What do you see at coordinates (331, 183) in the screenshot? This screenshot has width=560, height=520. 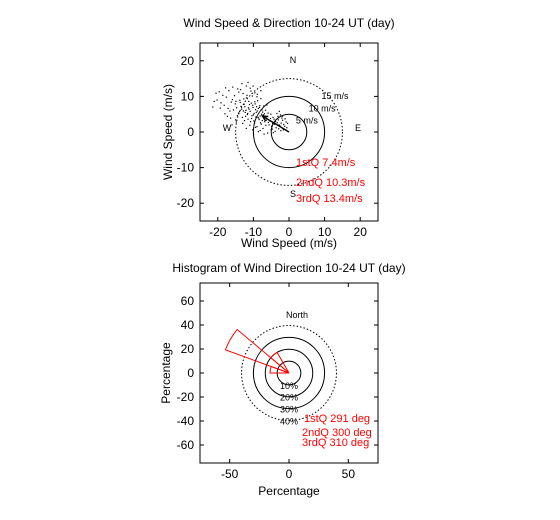 I see `quartile-label-2: 2ndQ 10.3m/s` at bounding box center [331, 183].